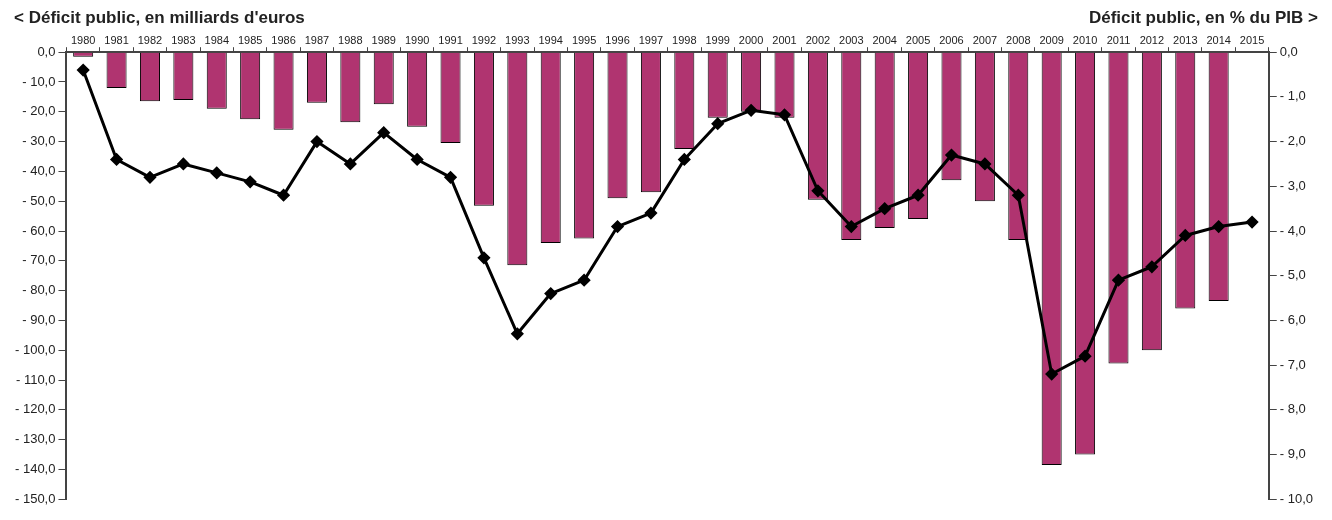 The height and width of the screenshot is (520, 1332). I want to click on x-tick-label: 1990, so click(417, 39).